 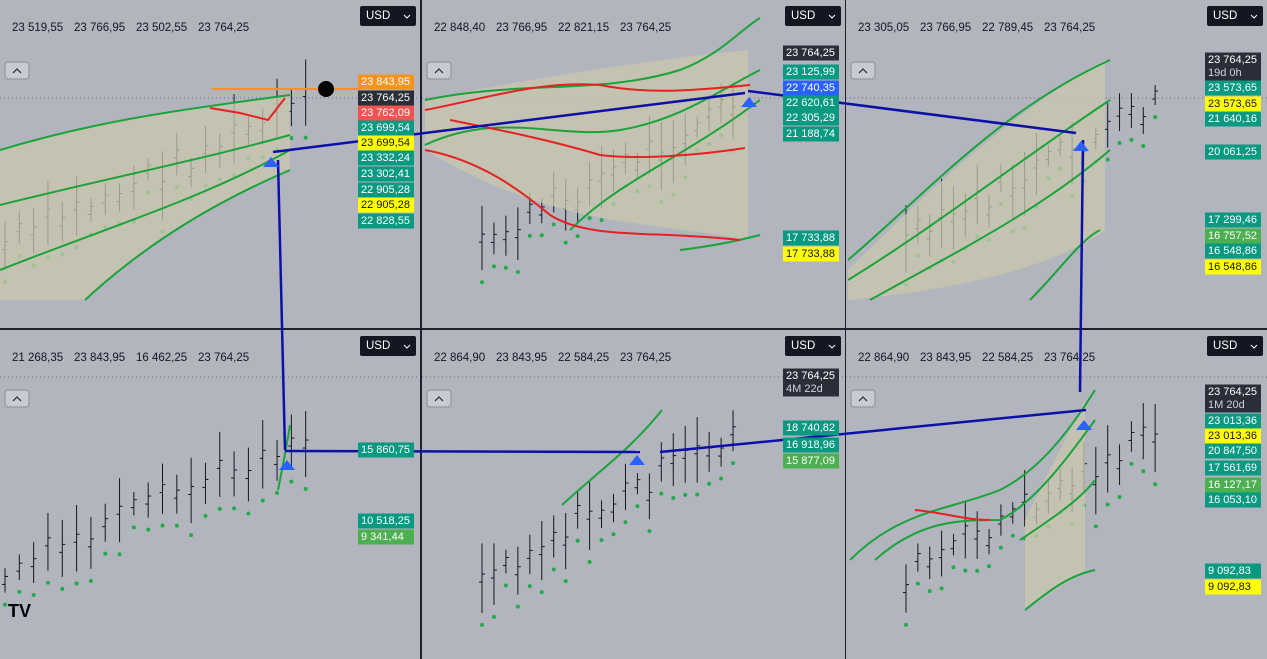 I want to click on price-label: 23 013,36, so click(x=1232, y=436).